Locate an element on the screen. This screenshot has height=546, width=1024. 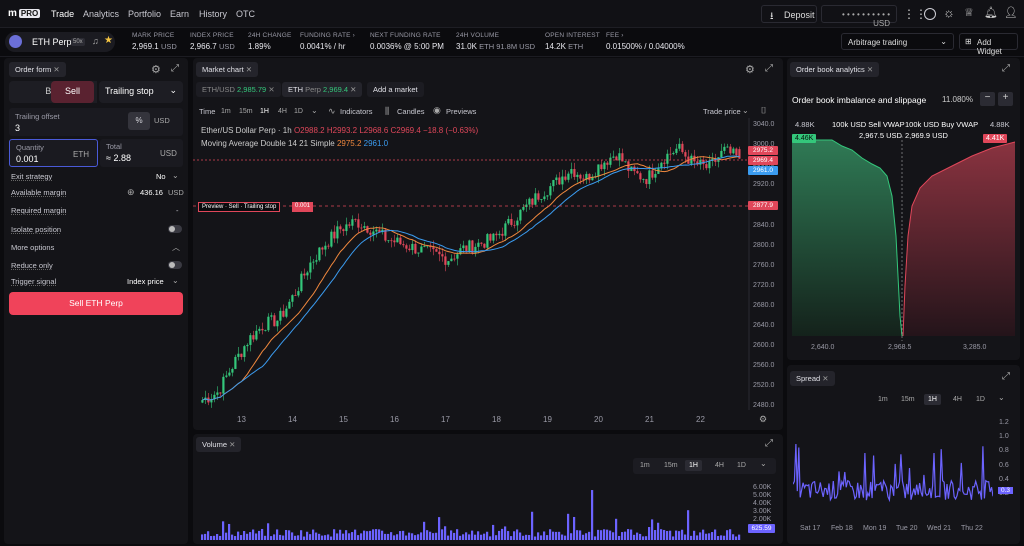
preview-order-tag: Preview · Sell · Trailing stop is located at coordinates (239, 207).